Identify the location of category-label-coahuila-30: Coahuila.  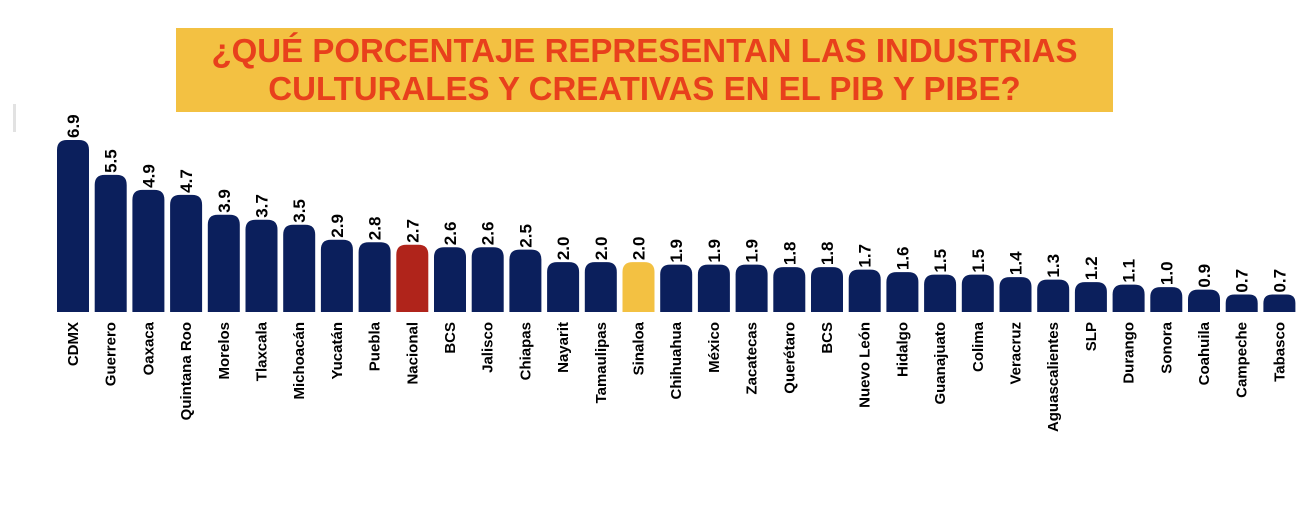
(1204, 353).